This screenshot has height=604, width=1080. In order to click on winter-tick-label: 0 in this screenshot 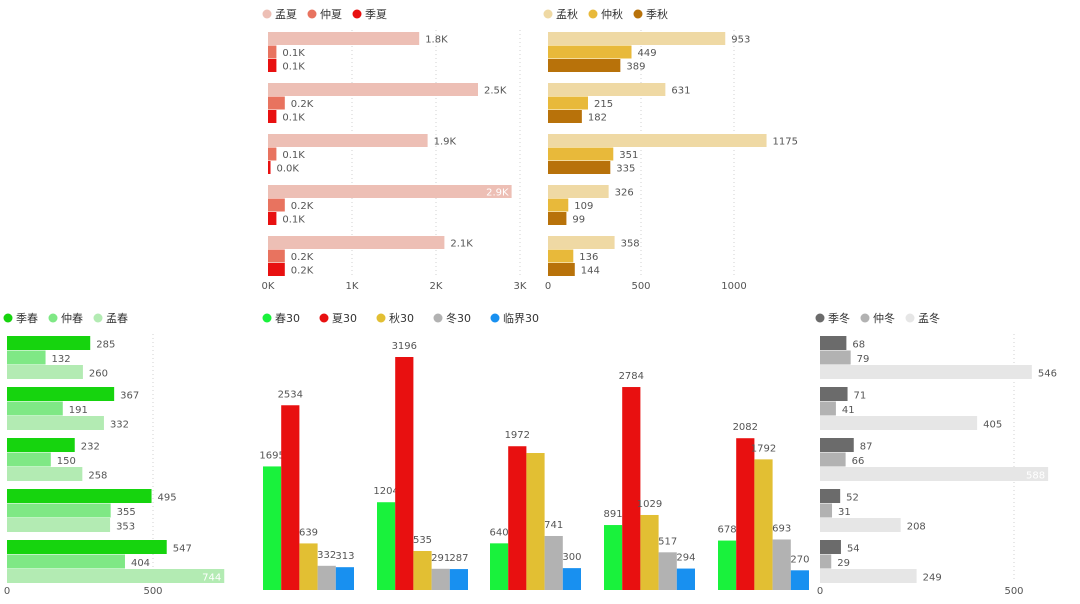, I will do `click(820, 591)`.